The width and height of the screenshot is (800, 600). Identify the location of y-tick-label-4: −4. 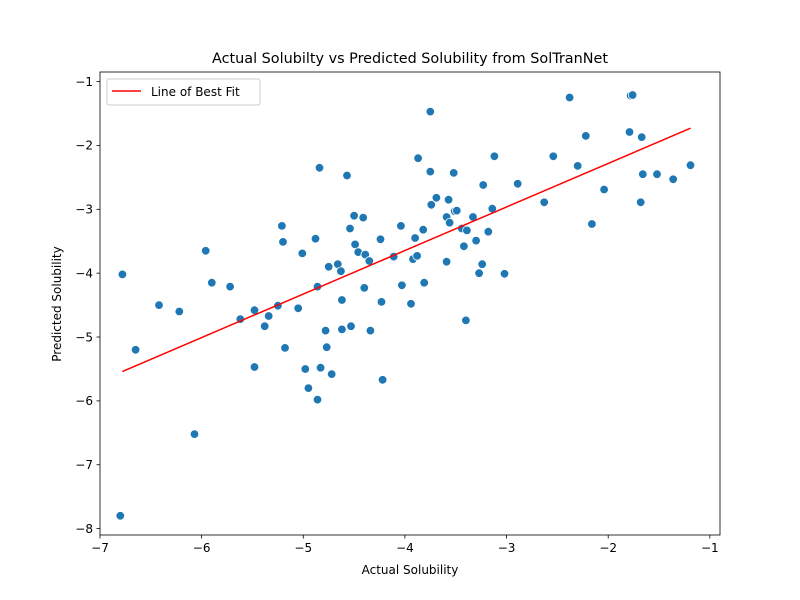
(84, 273).